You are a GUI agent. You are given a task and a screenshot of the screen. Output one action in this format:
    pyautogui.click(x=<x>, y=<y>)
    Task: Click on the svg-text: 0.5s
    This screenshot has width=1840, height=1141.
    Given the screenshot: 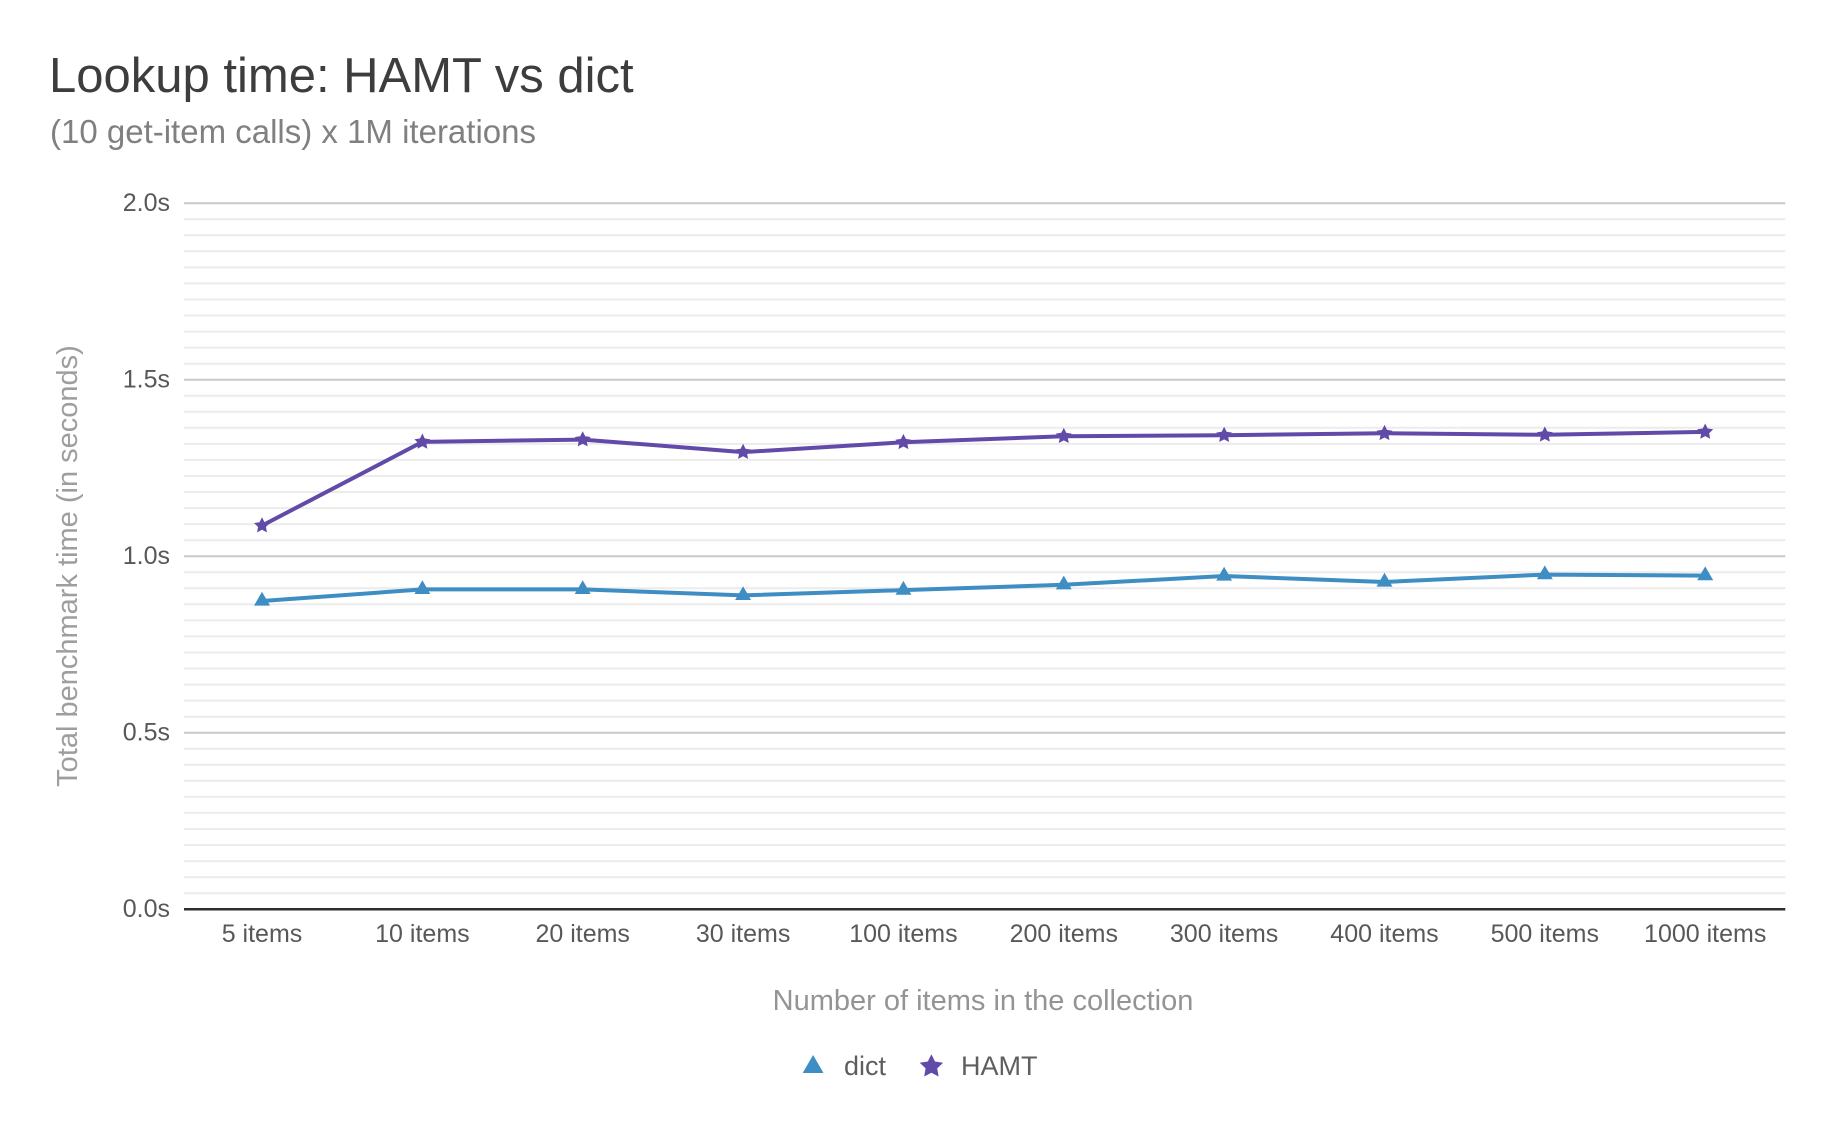 What is the action you would take?
    pyautogui.click(x=146, y=733)
    